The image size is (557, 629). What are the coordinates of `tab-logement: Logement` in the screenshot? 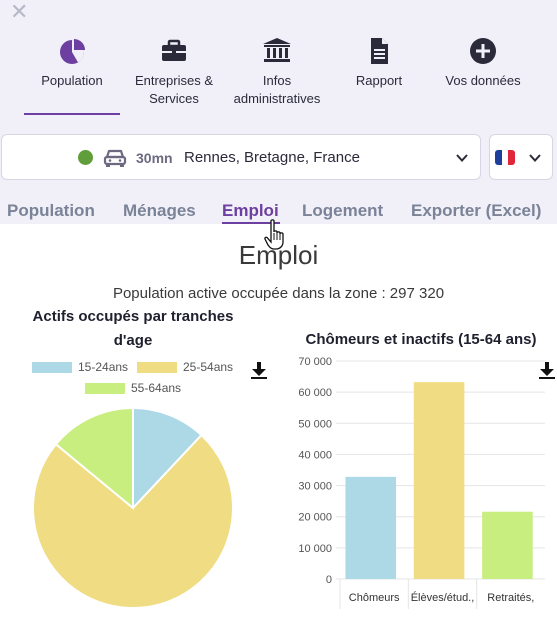 It's located at (343, 210).